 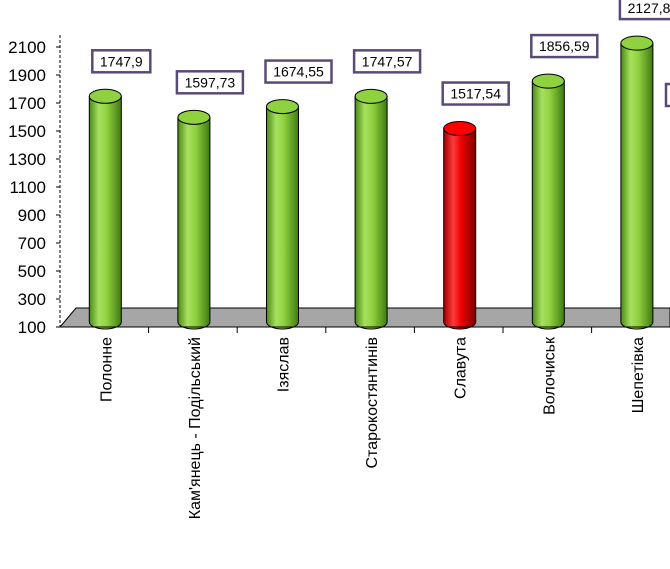 I want to click on y-tick-label: 300, so click(x=32, y=299).